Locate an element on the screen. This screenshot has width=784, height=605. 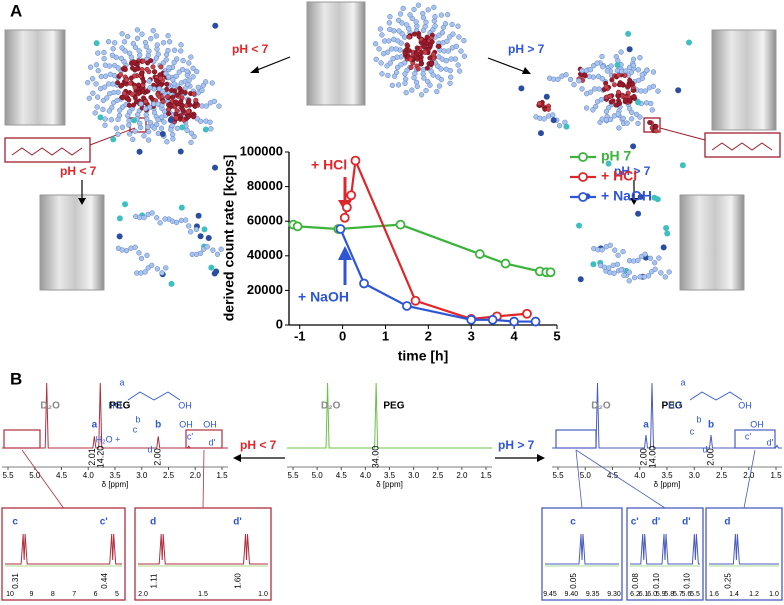
scheme-label: d' is located at coordinates (212, 442).